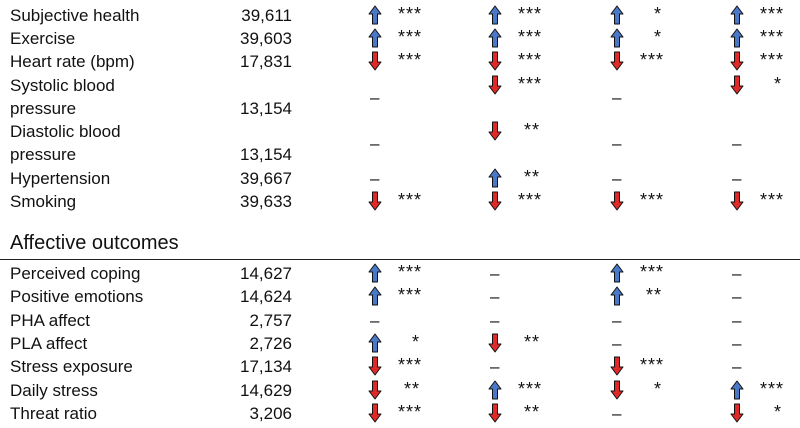 The height and width of the screenshot is (428, 800). I want to click on table-row: Diastolic blood pressure 13,154 – ** – –, so click(400, 142).